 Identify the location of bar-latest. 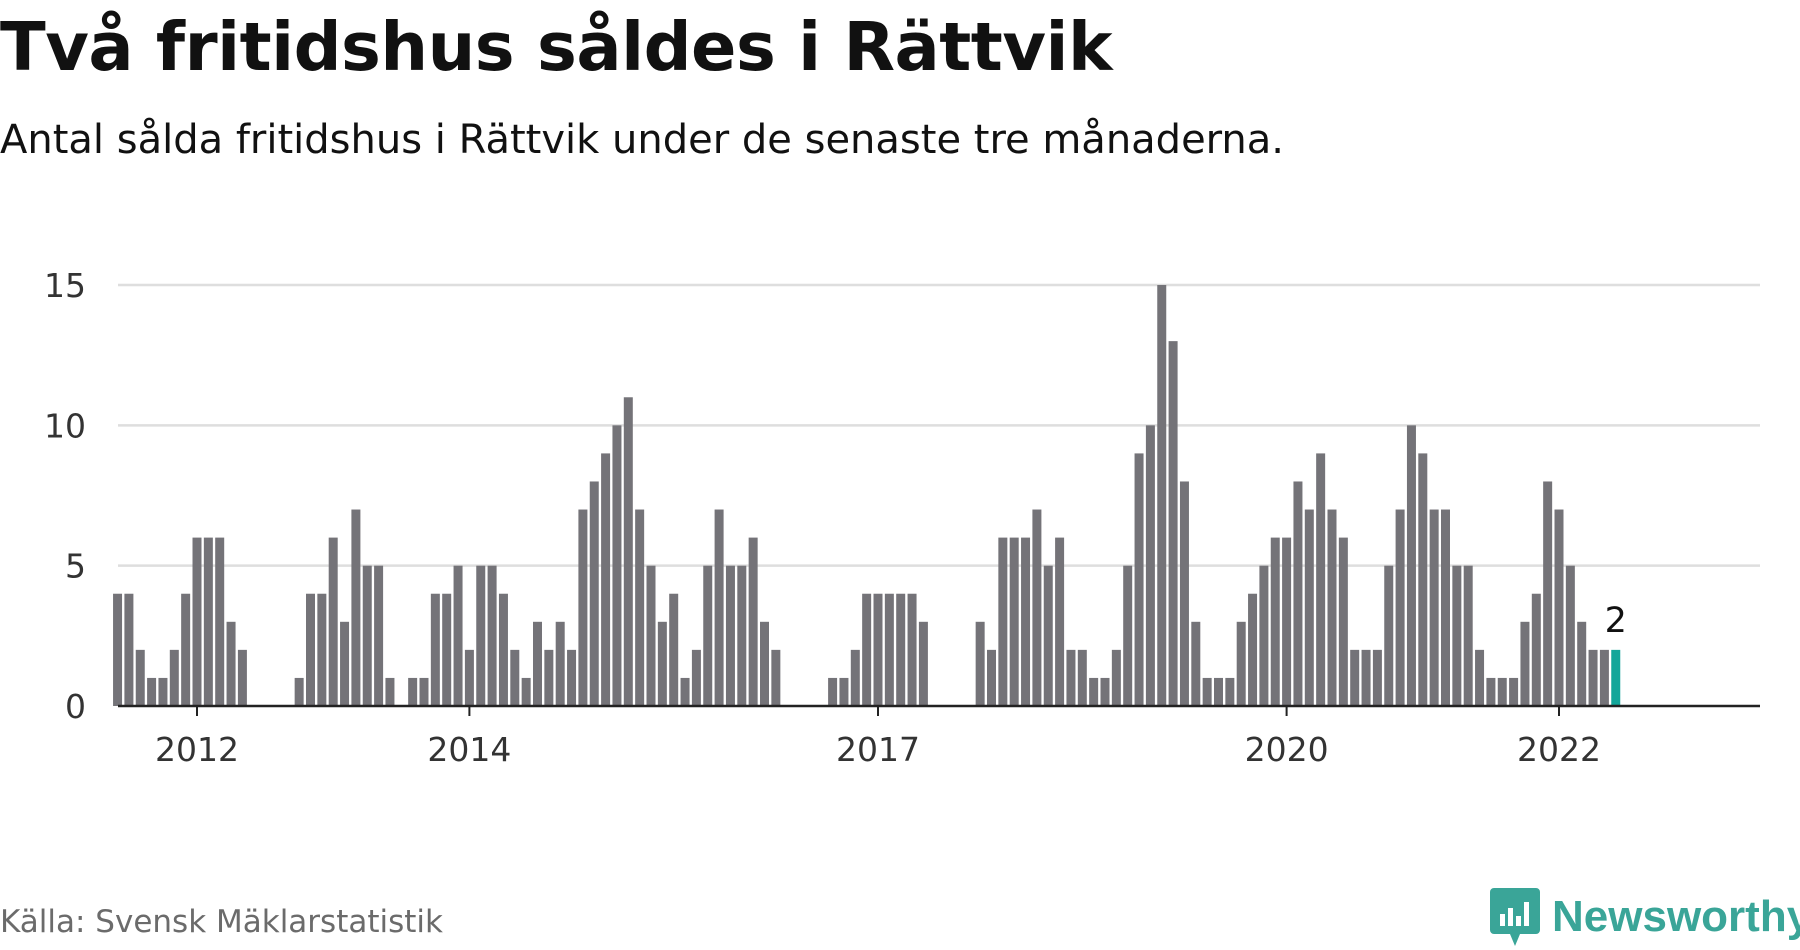
(1616, 677).